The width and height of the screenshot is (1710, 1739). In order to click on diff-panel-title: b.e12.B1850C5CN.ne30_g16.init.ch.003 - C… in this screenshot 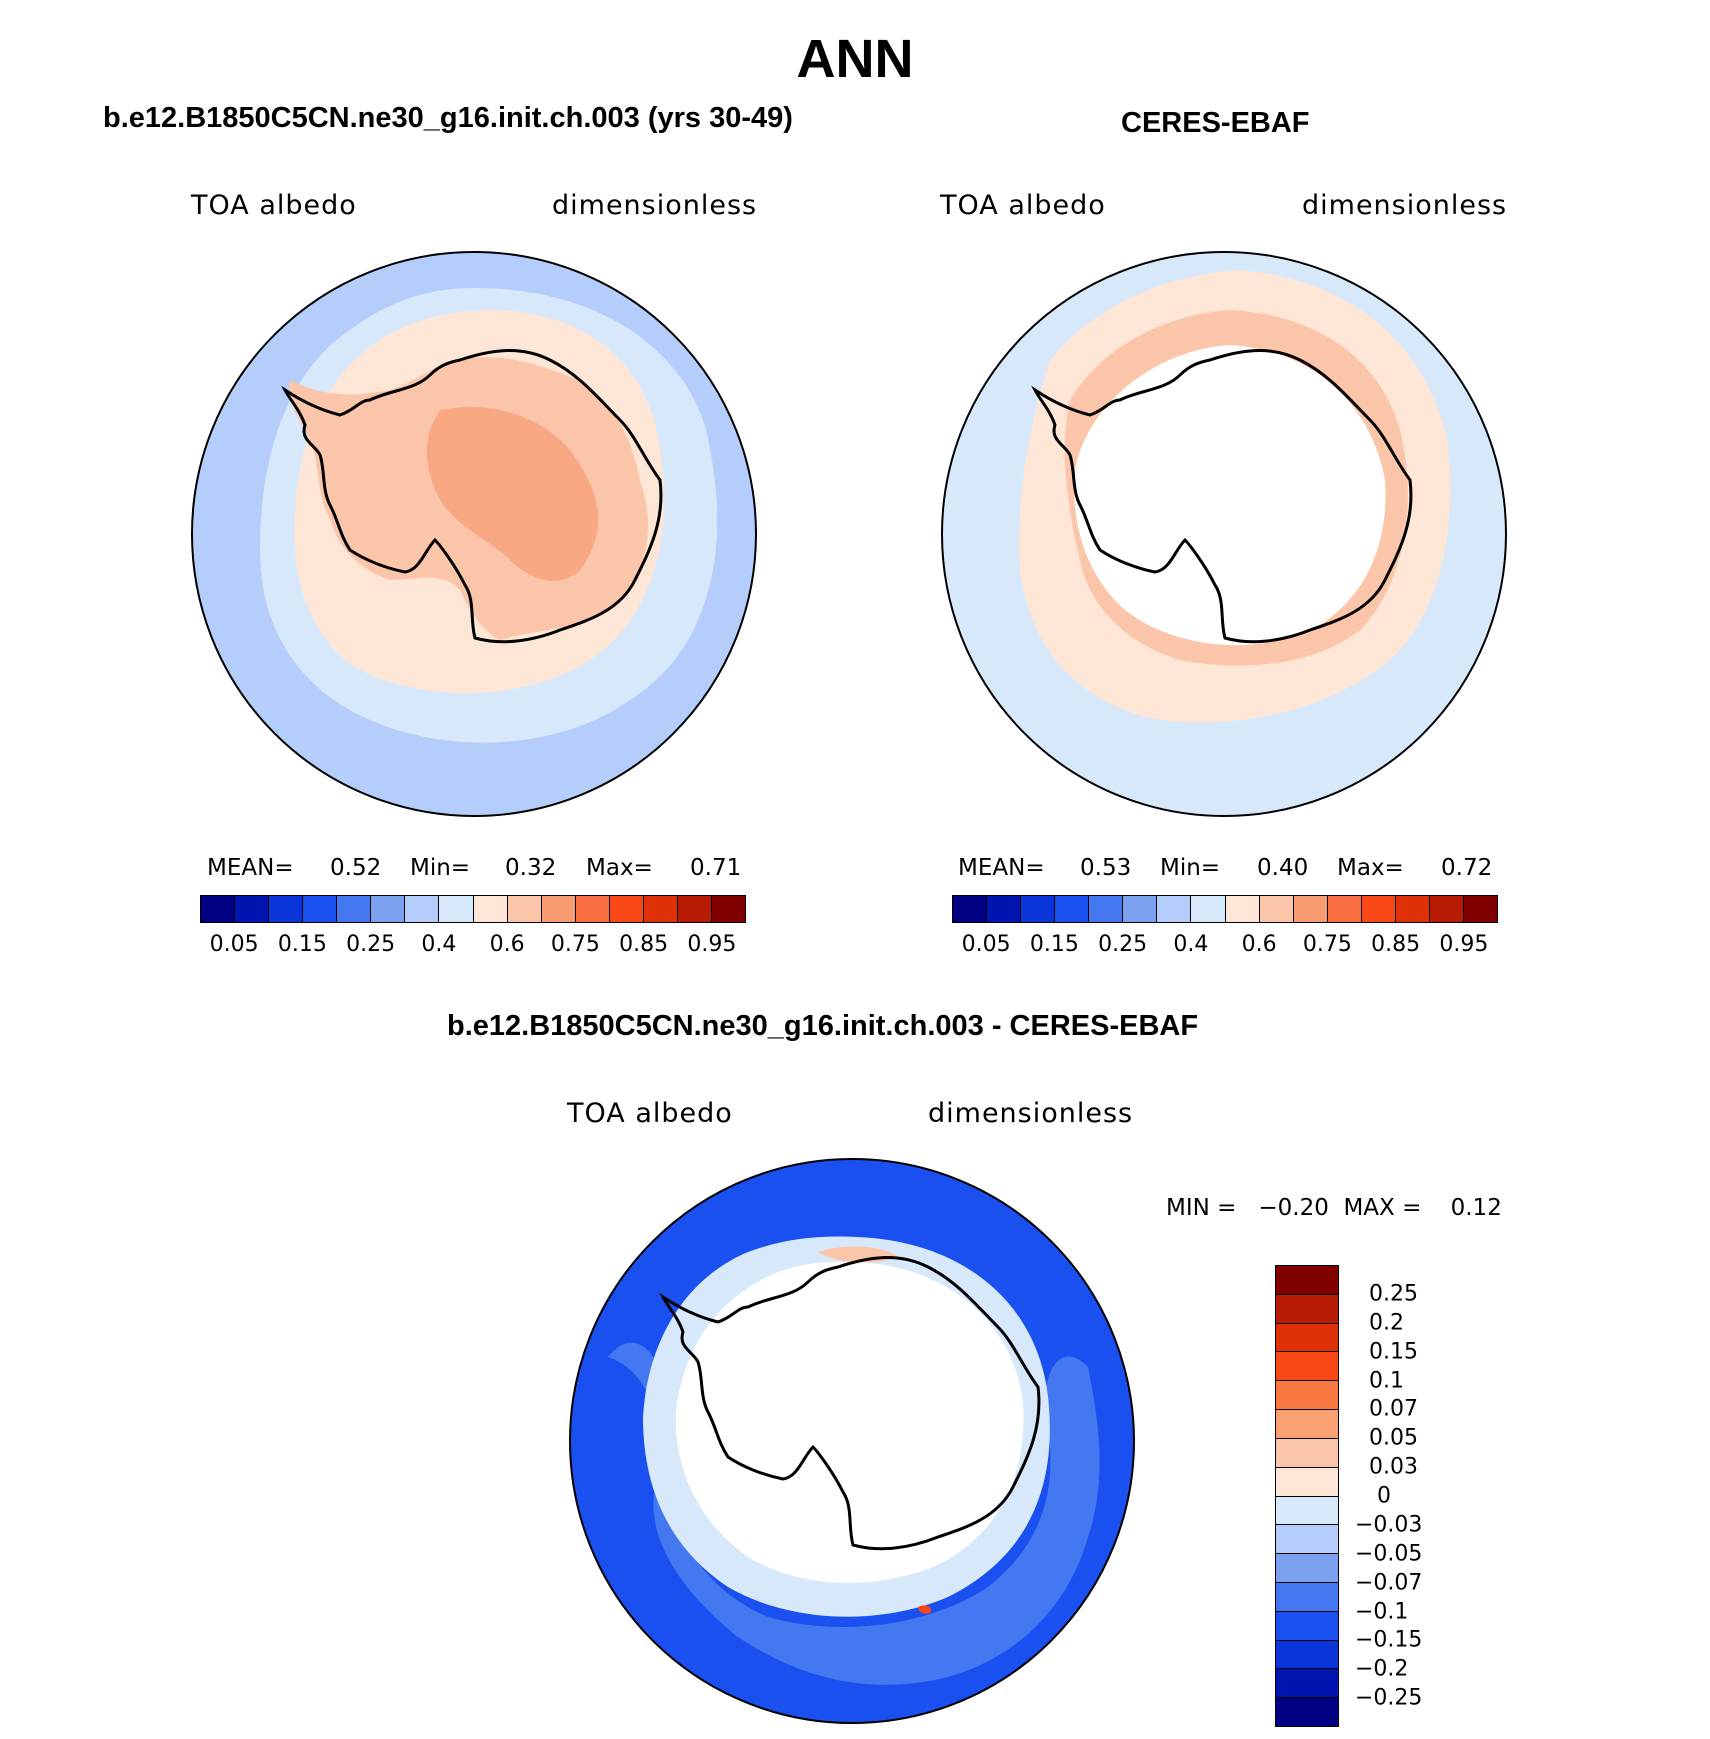, I will do `click(823, 1026)`.